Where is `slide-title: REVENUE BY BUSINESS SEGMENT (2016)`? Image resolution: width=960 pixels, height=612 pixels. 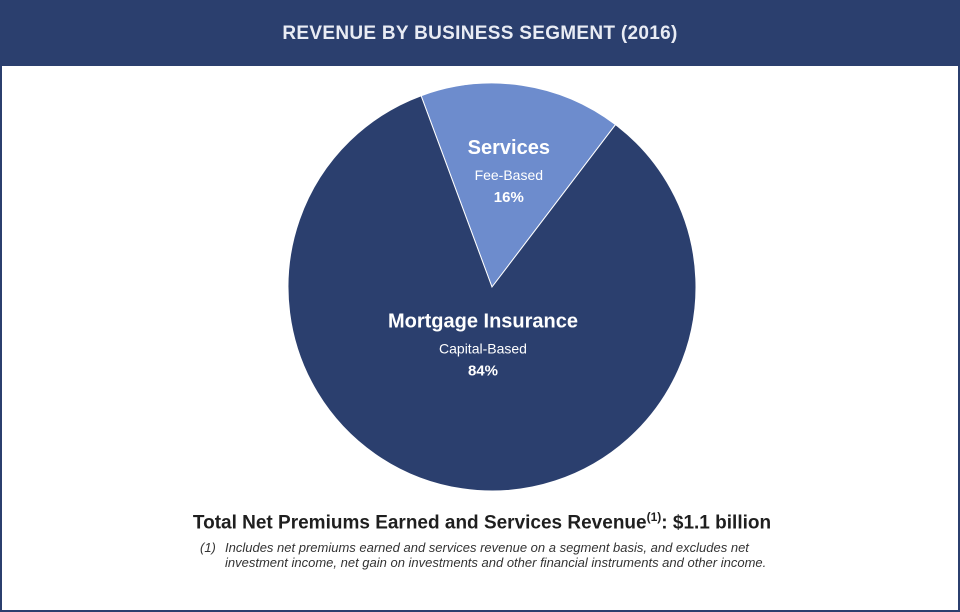
slide-title: REVENUE BY BUSINESS SEGMENT (2016) is located at coordinates (480, 34).